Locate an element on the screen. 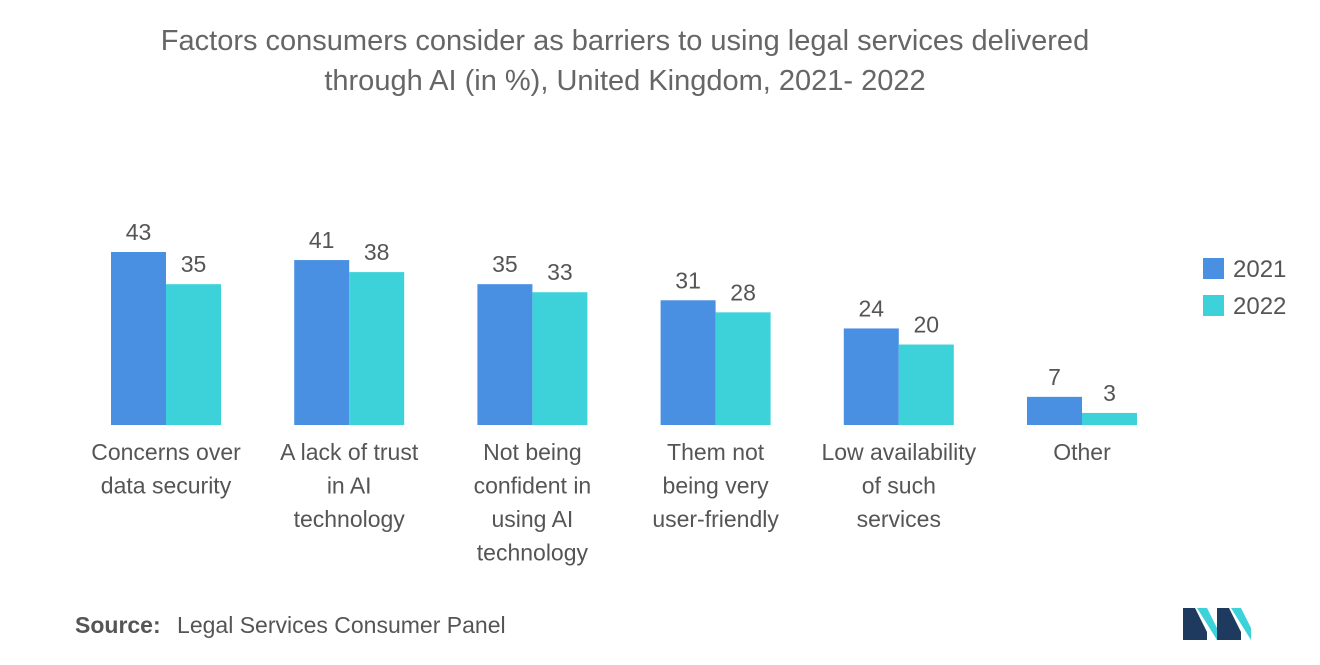  data-label-2021-1: 41 is located at coordinates (322, 240).